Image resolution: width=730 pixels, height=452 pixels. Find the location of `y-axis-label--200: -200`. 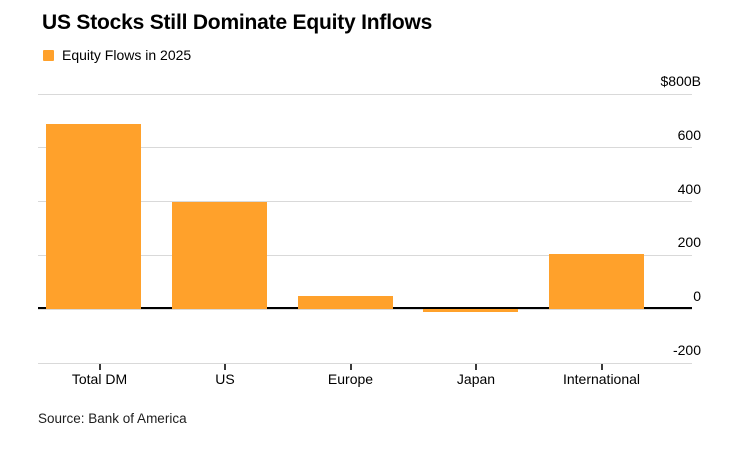

y-axis-label--200: -200 is located at coordinates (686, 350).